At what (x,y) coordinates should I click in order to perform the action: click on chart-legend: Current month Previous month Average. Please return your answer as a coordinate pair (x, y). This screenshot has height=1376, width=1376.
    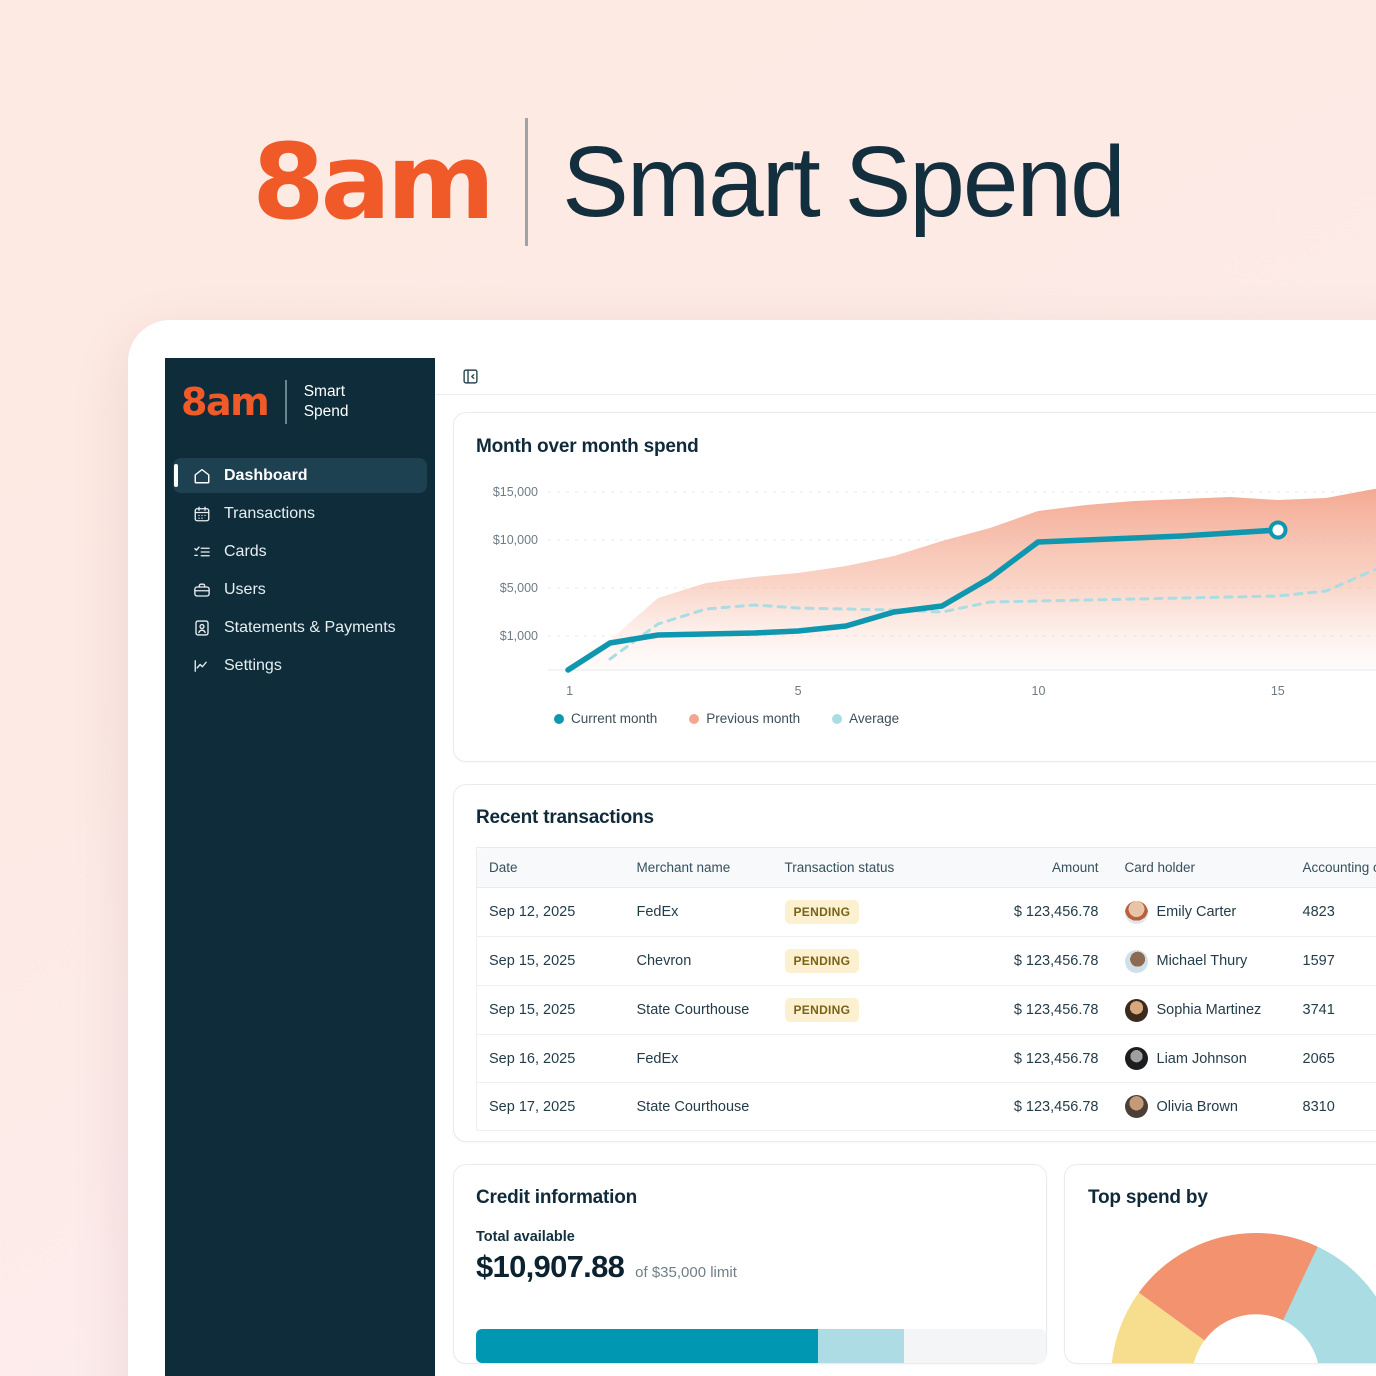
    Looking at the image, I should click on (726, 718).